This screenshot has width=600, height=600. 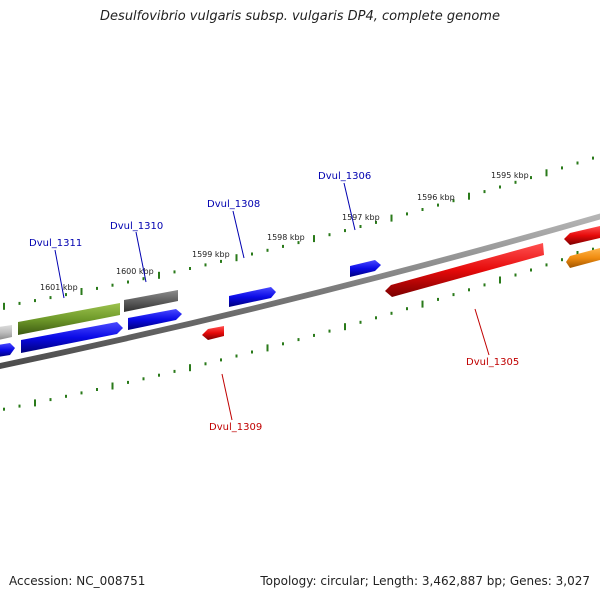 I want to click on gene-label-leaders-forward, so click(x=205, y=240).